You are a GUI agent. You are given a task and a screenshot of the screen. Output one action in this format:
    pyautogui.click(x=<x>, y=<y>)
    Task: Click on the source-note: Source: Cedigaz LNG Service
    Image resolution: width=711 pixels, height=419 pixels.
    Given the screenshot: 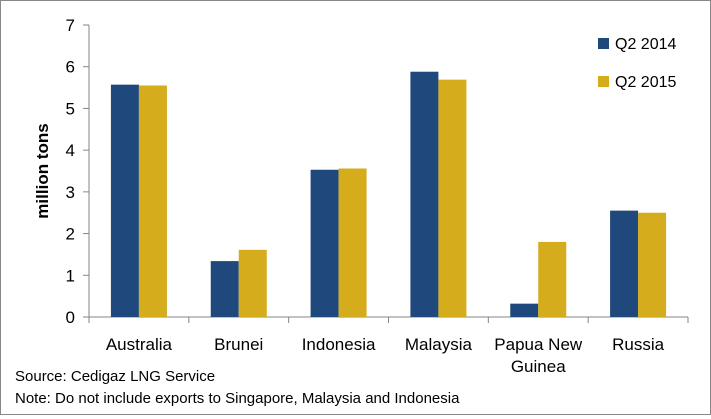 What is the action you would take?
    pyautogui.click(x=115, y=376)
    